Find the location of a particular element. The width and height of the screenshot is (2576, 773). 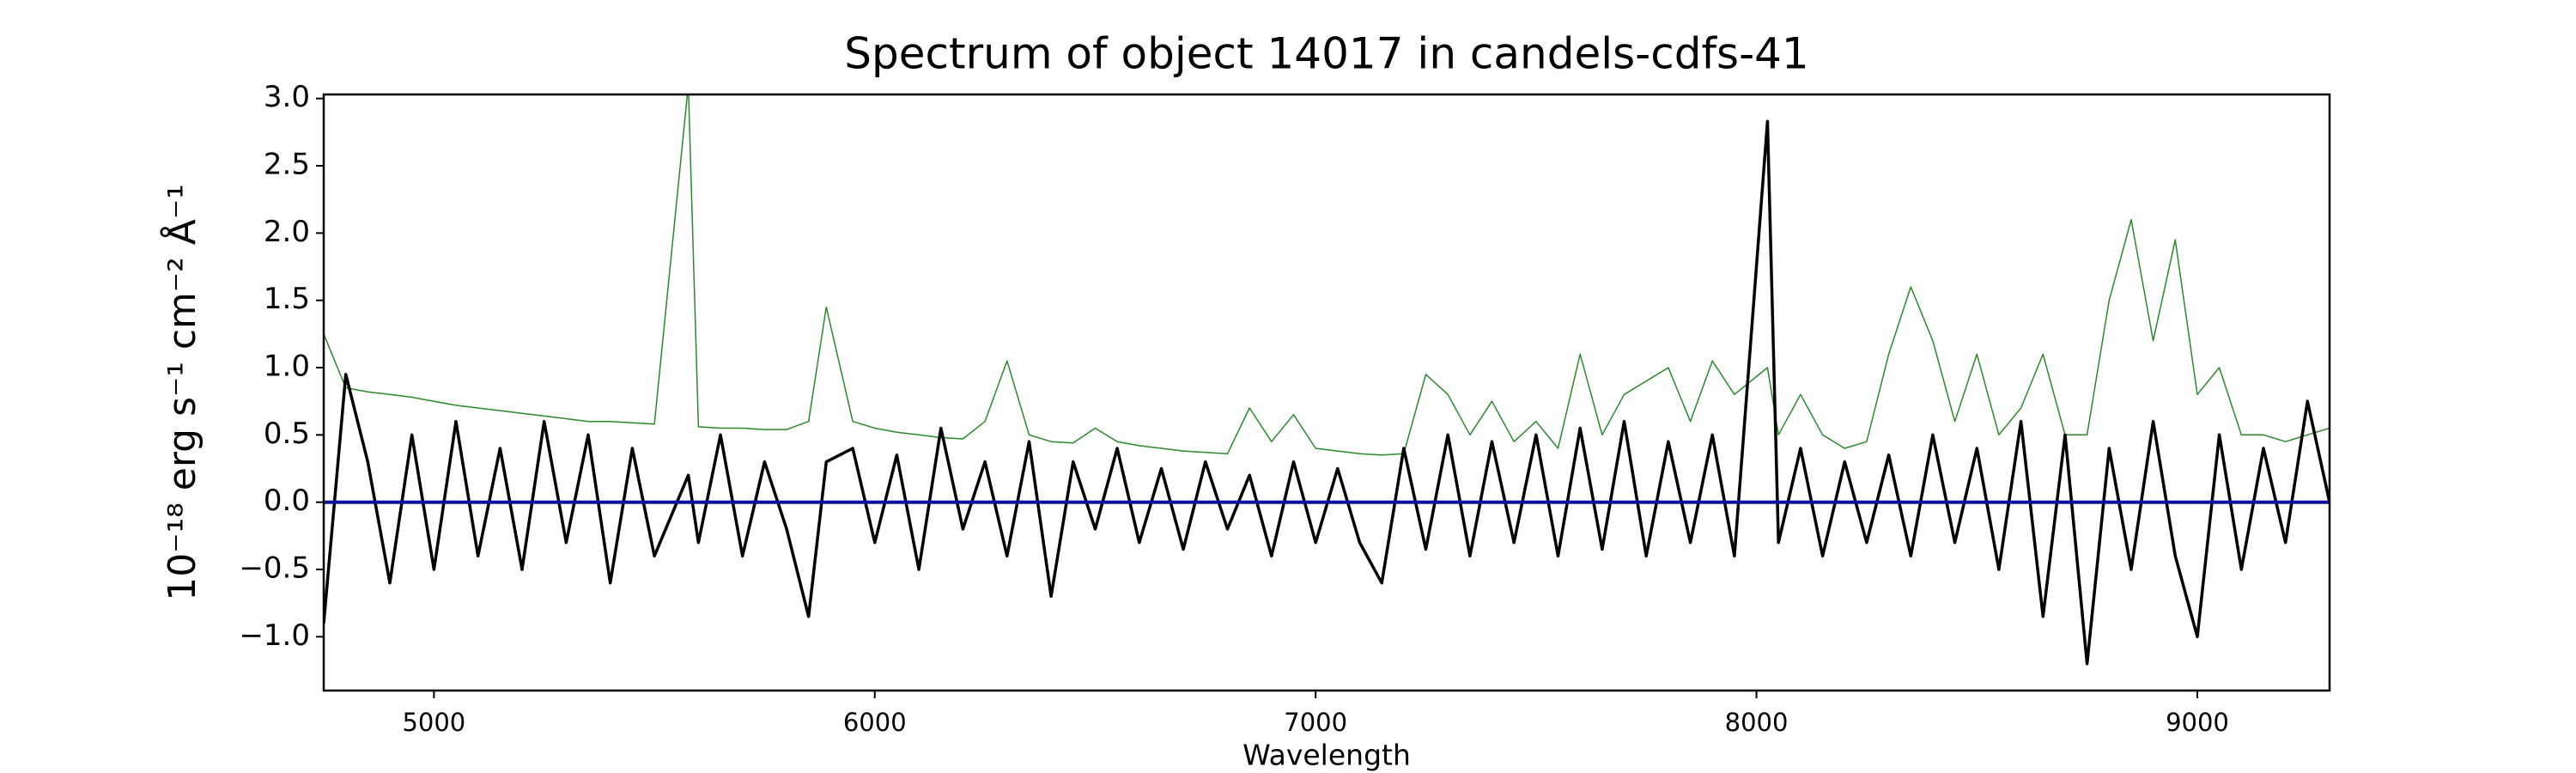

y-tick-label: 1.5 is located at coordinates (287, 299).